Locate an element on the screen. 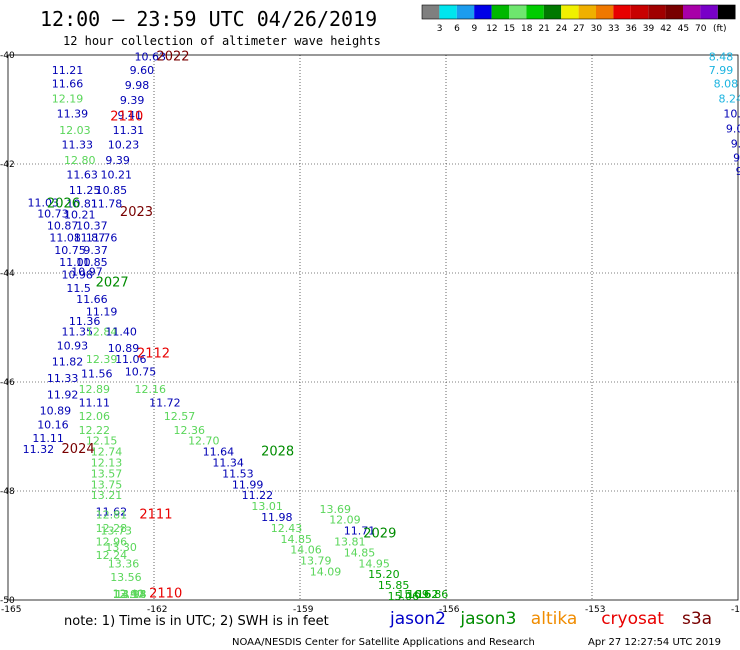  swh-value: 12.28 is located at coordinates (112, 528).